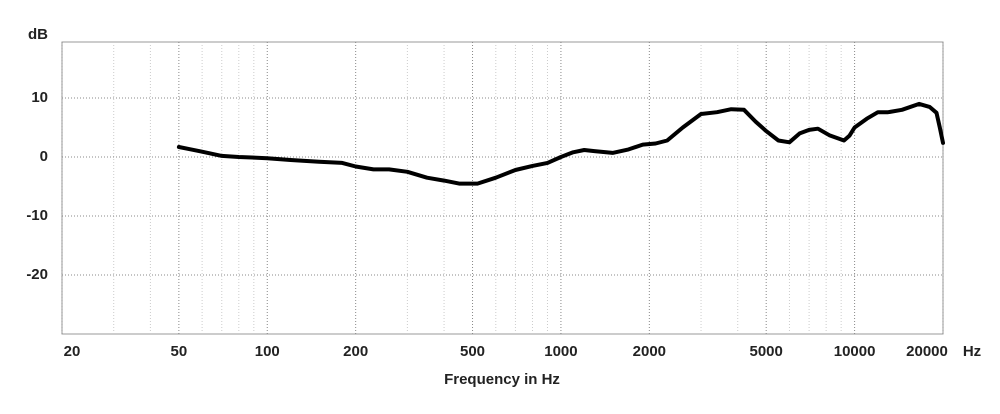 The width and height of the screenshot is (1000, 414). I want to click on x-tick-label: 20000, so click(927, 351).